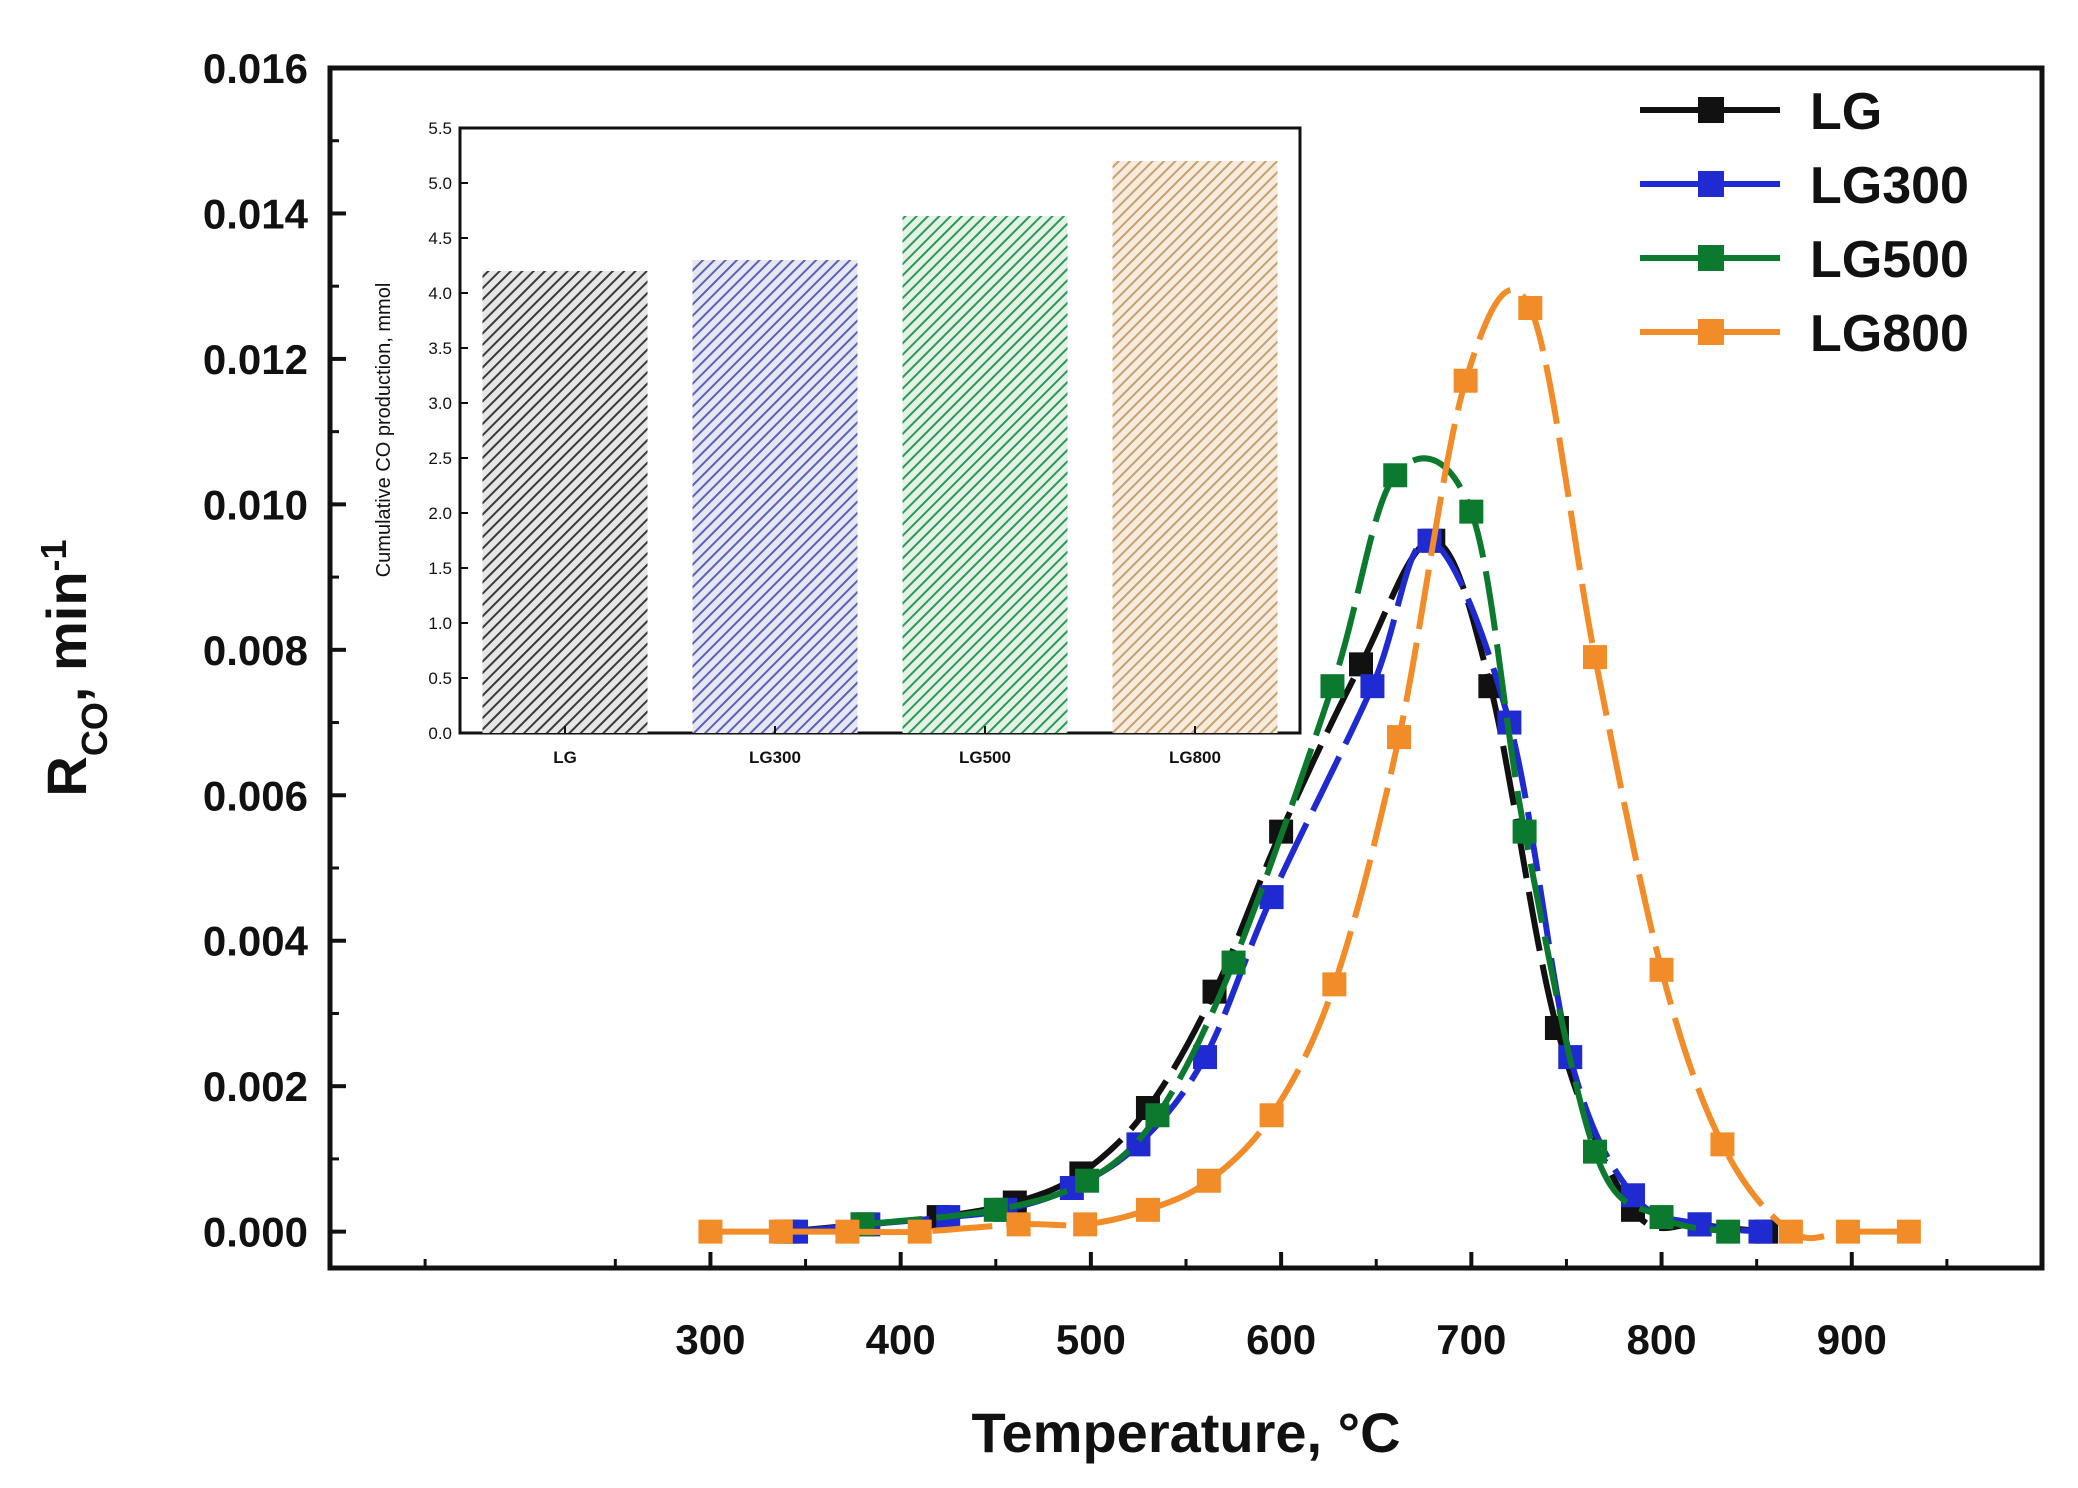 This screenshot has height=1488, width=2078. Describe the element at coordinates (1804, 334) in the screenshot. I see `legend-item-lg800: LG800` at that location.